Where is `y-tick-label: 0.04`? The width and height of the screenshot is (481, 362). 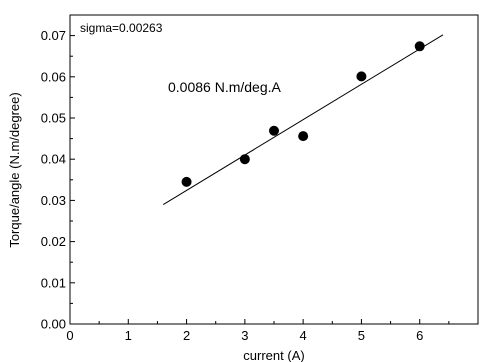 y-tick-label: 0.04 is located at coordinates (53, 159).